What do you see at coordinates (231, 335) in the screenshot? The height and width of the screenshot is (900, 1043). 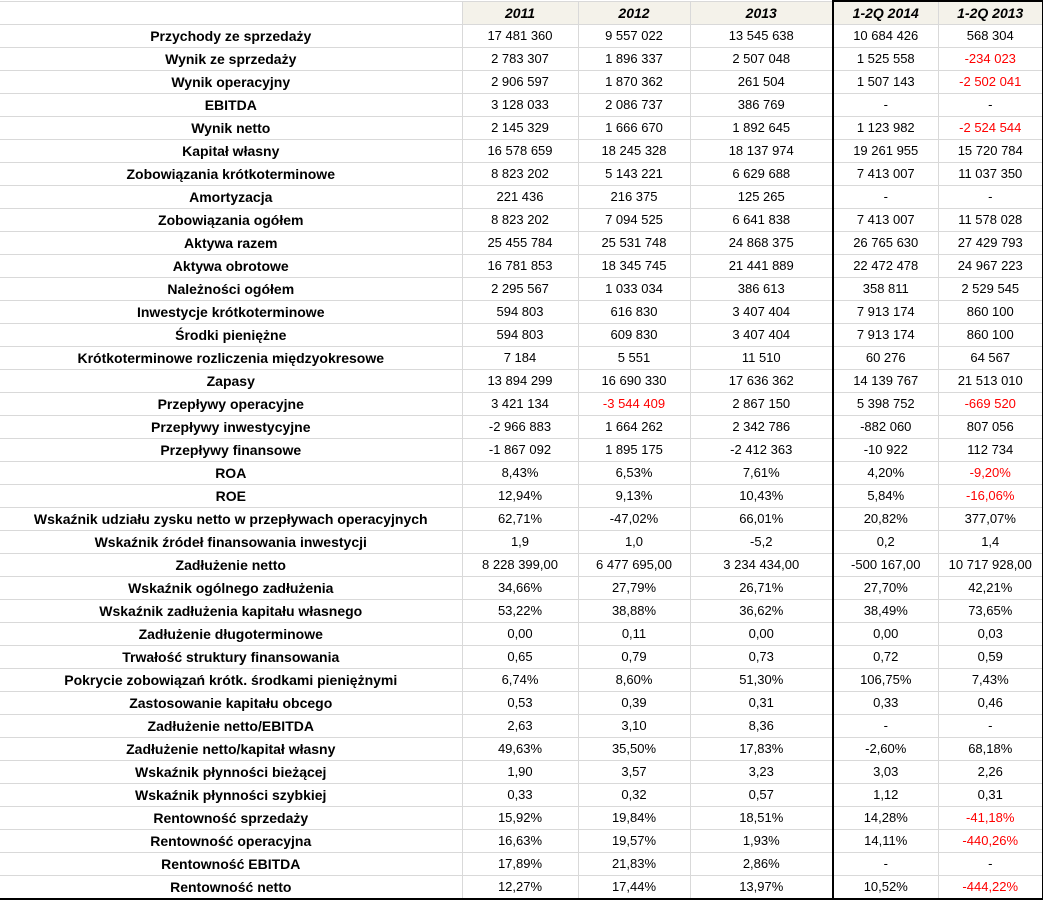 I see `row-label: Środki pieniężne` at bounding box center [231, 335].